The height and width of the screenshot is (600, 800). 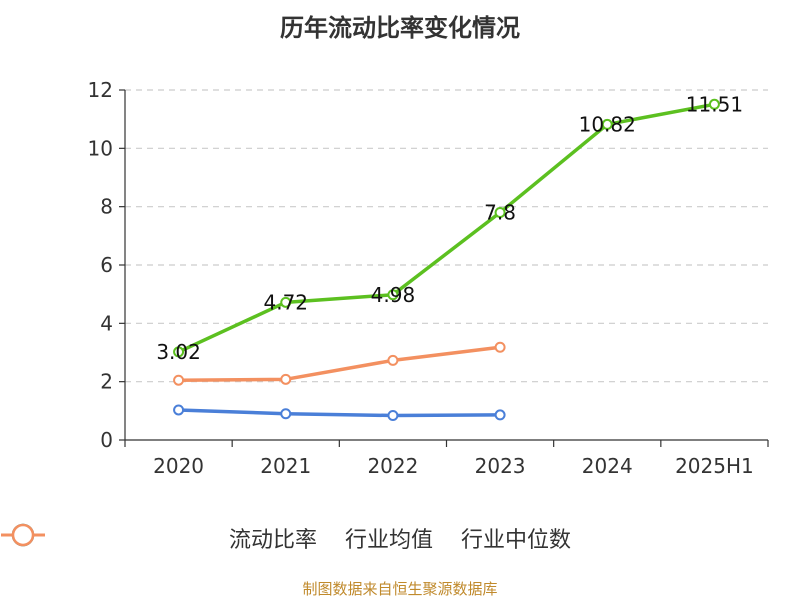 I want to click on x-tick-label-2022: 2022, so click(x=392, y=466).